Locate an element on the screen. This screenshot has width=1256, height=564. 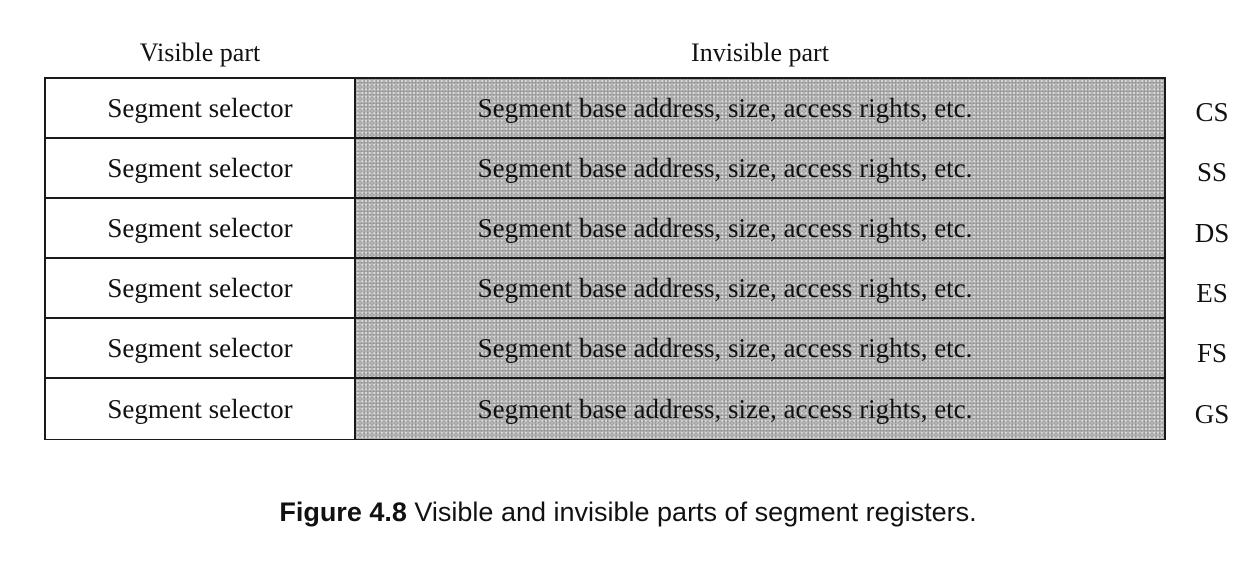
register-label-es: ES is located at coordinates (1212, 293).